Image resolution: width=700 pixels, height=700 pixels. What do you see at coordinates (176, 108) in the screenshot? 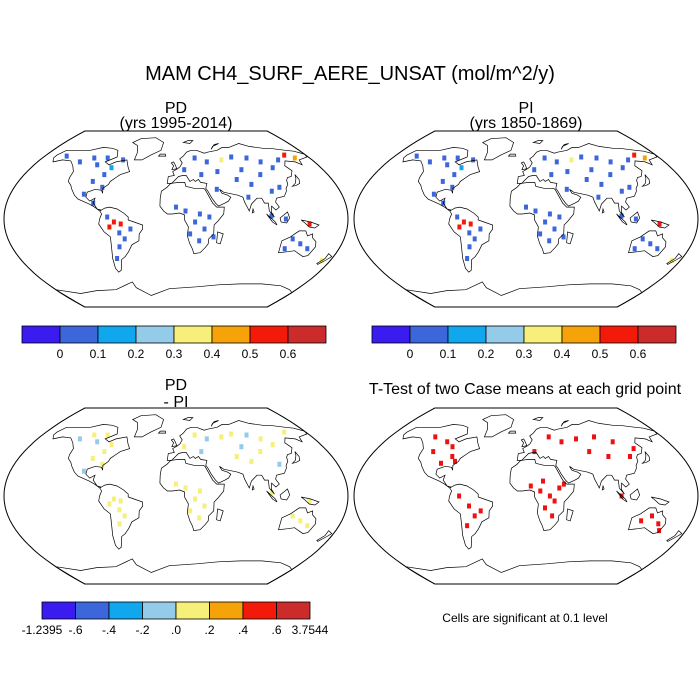
I see `pd-title: PD` at bounding box center [176, 108].